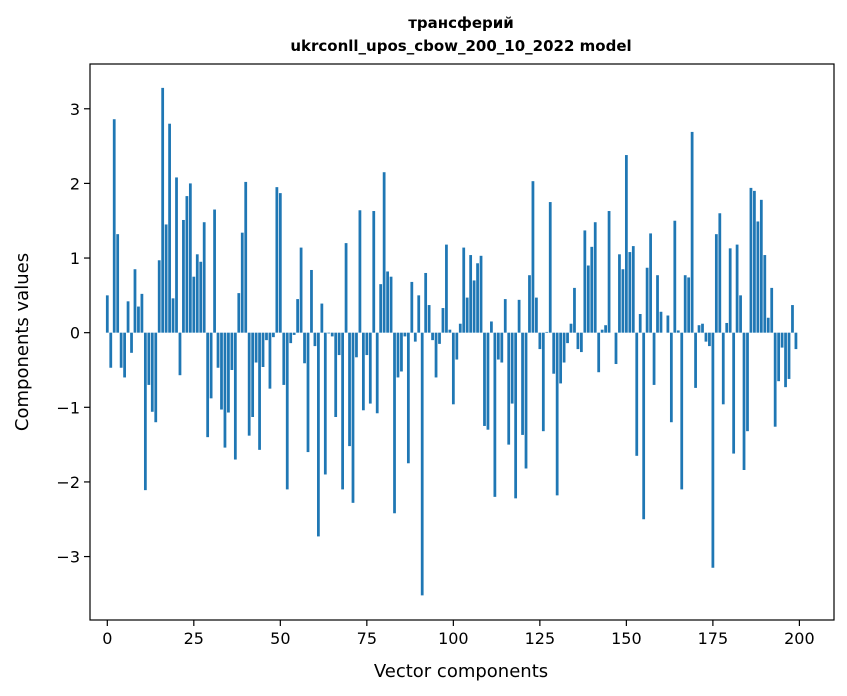  Describe the element at coordinates (68, 482) in the screenshot. I see `y-tick-label: −2` at that location.